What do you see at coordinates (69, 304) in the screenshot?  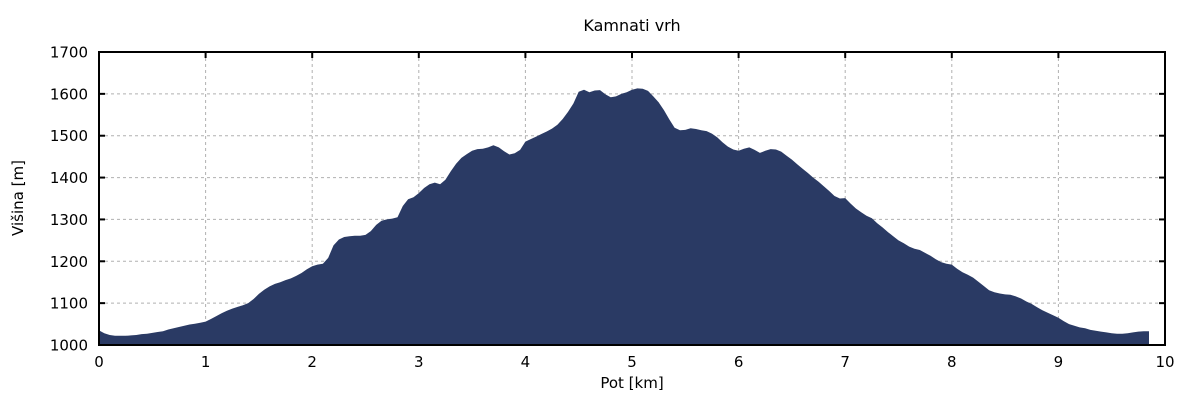 I see `y-tick-label: 1100` at bounding box center [69, 304].